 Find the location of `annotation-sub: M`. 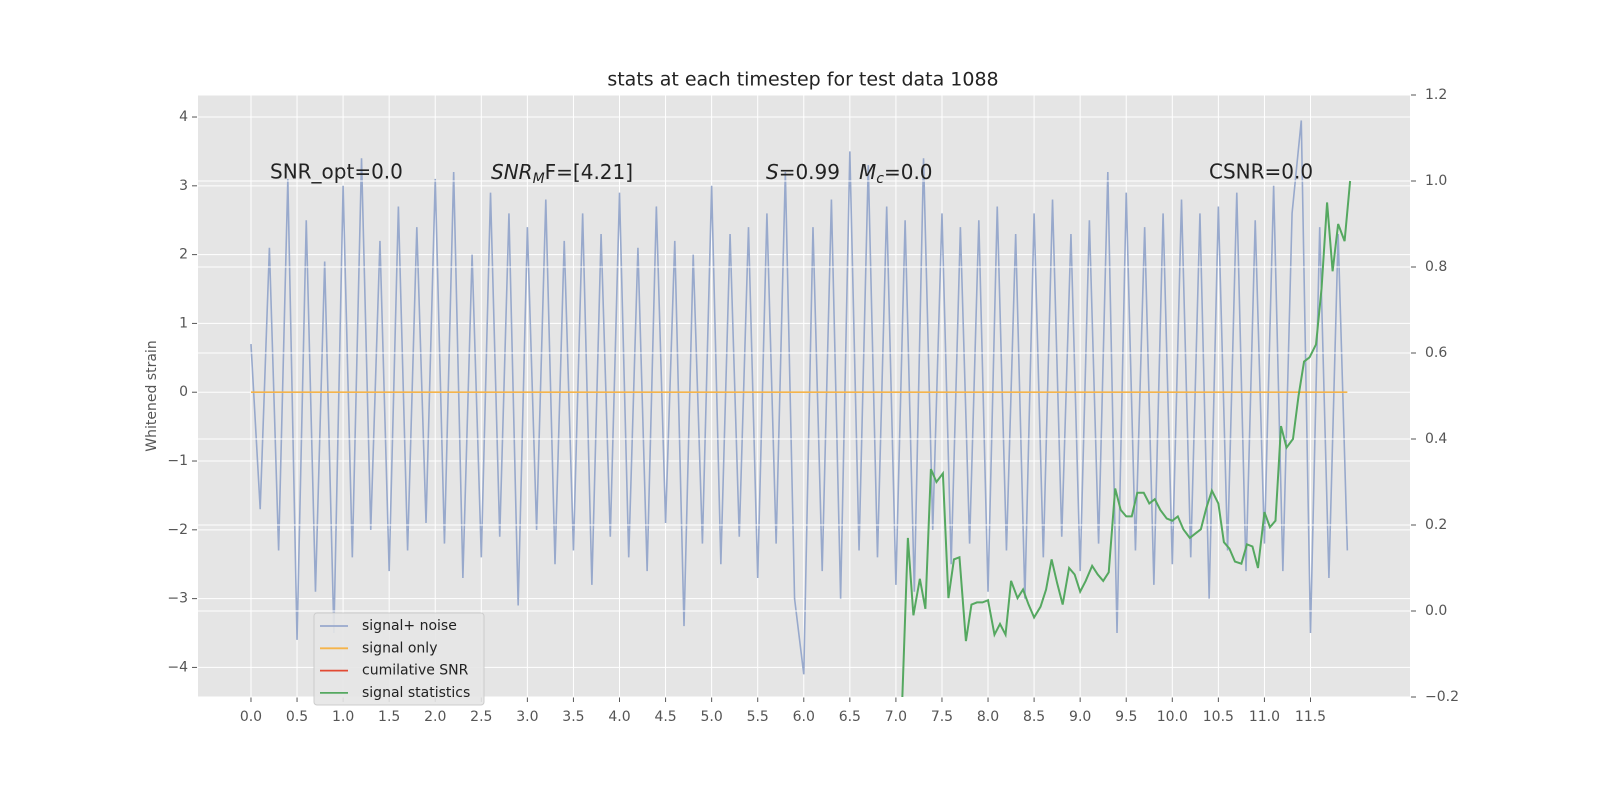

annotation-sub: M is located at coordinates (539, 179).